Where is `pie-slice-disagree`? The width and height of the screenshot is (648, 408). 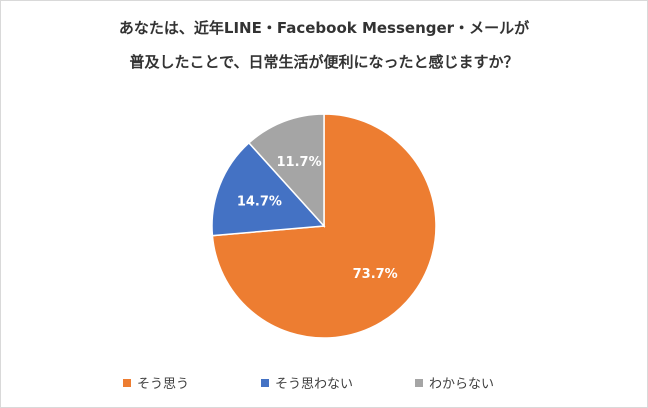 pie-slice-disagree is located at coordinates (268, 189).